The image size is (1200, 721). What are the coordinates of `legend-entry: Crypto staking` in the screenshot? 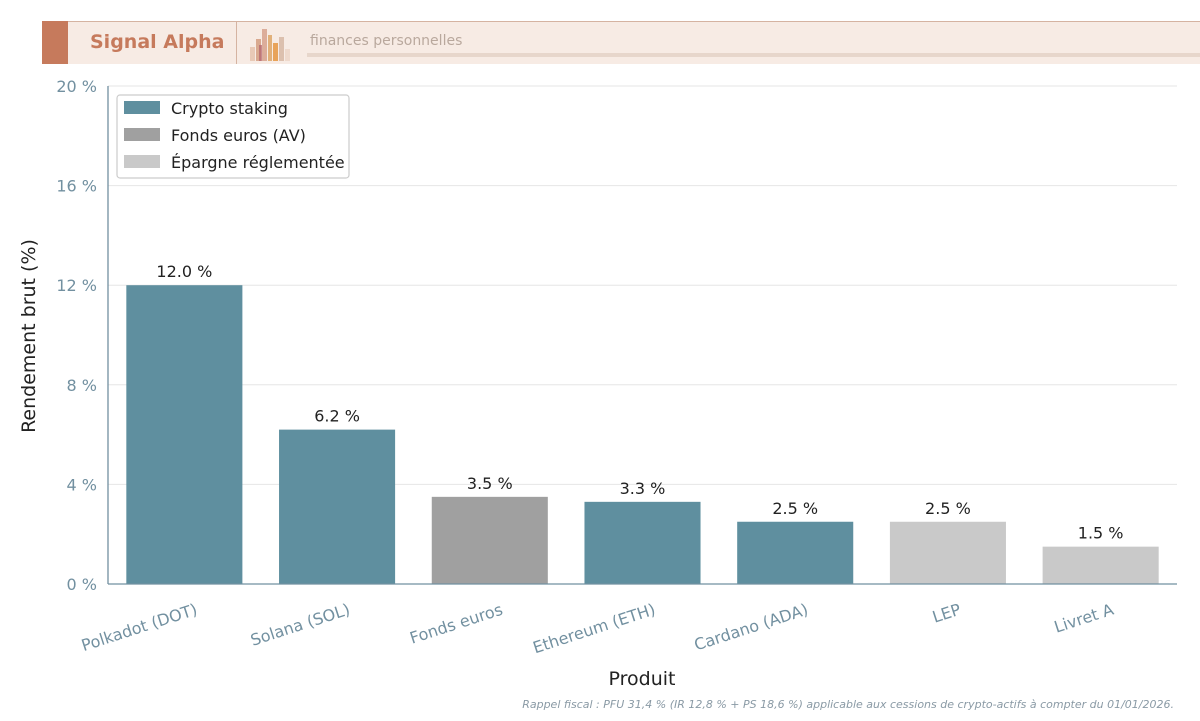 It's located at (229, 108).